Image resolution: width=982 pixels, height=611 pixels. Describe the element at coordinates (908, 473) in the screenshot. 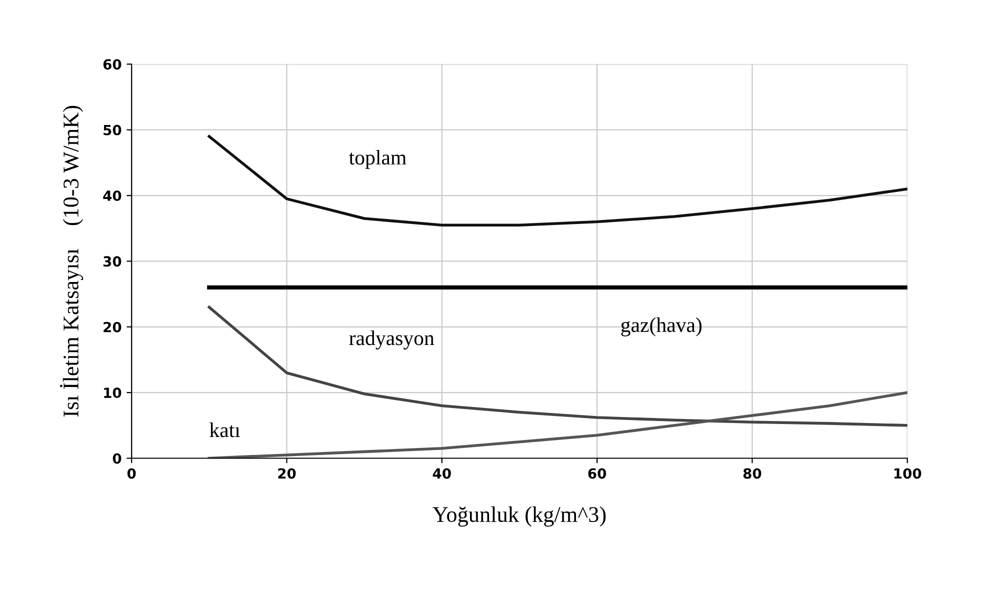

I see `x-tick-label: 100` at that location.